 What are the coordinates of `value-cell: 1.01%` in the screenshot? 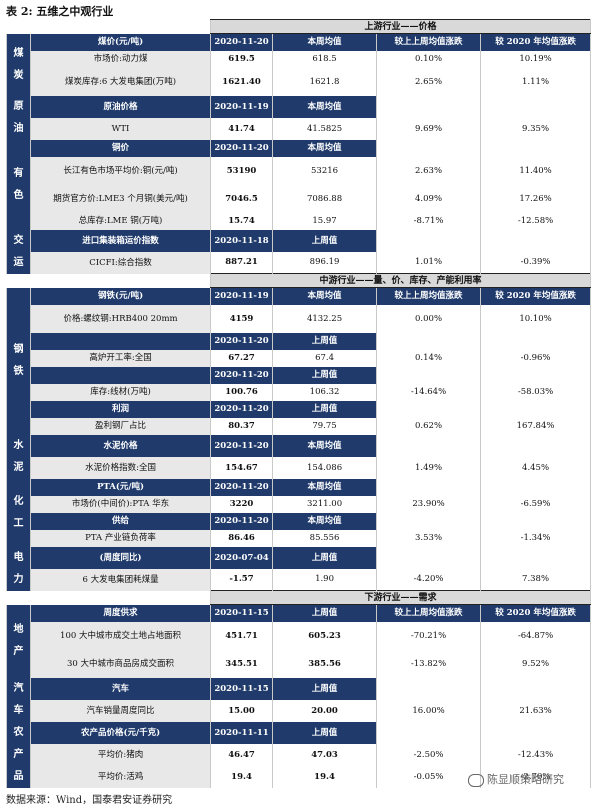 It's located at (429, 262).